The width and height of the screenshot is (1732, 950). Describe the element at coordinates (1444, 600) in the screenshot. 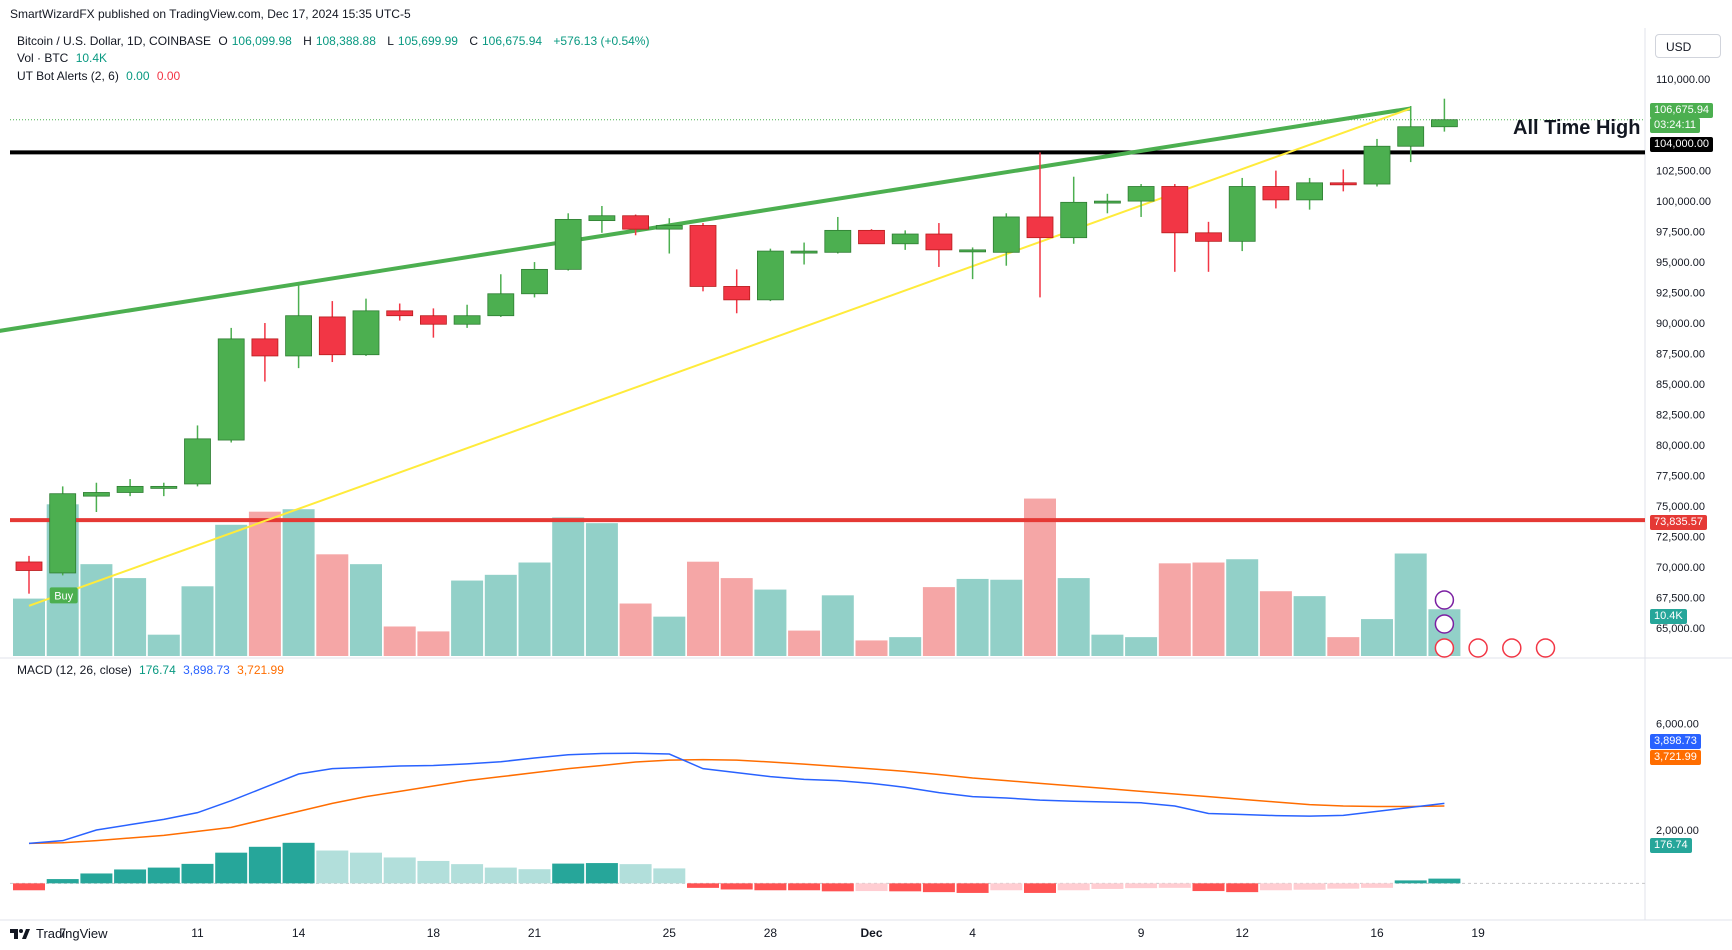

I see `event-icon` at that location.